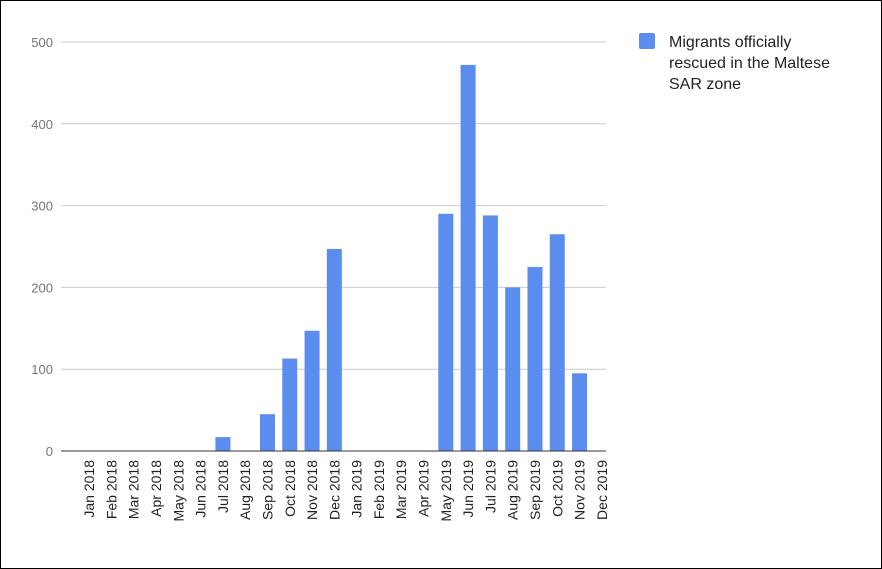 The height and width of the screenshot is (569, 882). I want to click on x-tick-label: May 2018, so click(178, 491).